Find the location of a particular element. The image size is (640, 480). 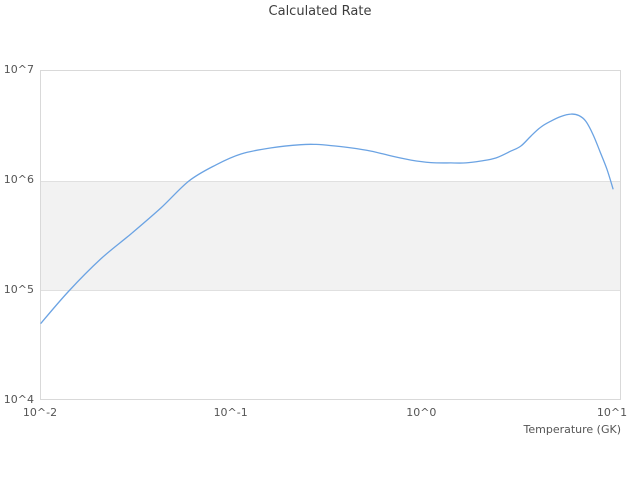

x-tick-10^-1: 10^-1 is located at coordinates (230, 412).